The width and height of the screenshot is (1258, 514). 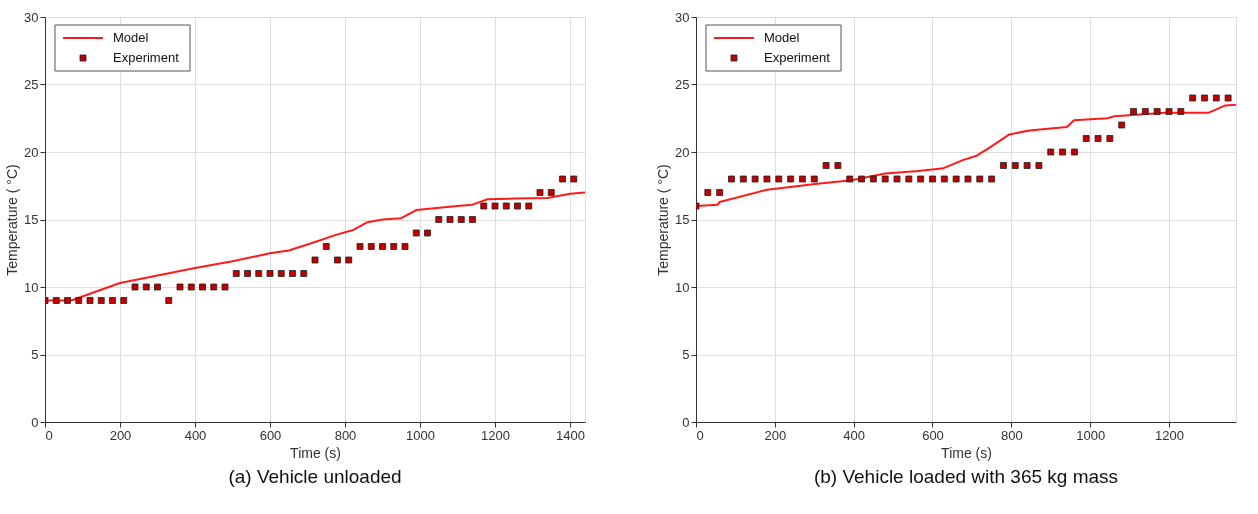 I want to click on y-tick-label: 10, so click(x=31, y=287).